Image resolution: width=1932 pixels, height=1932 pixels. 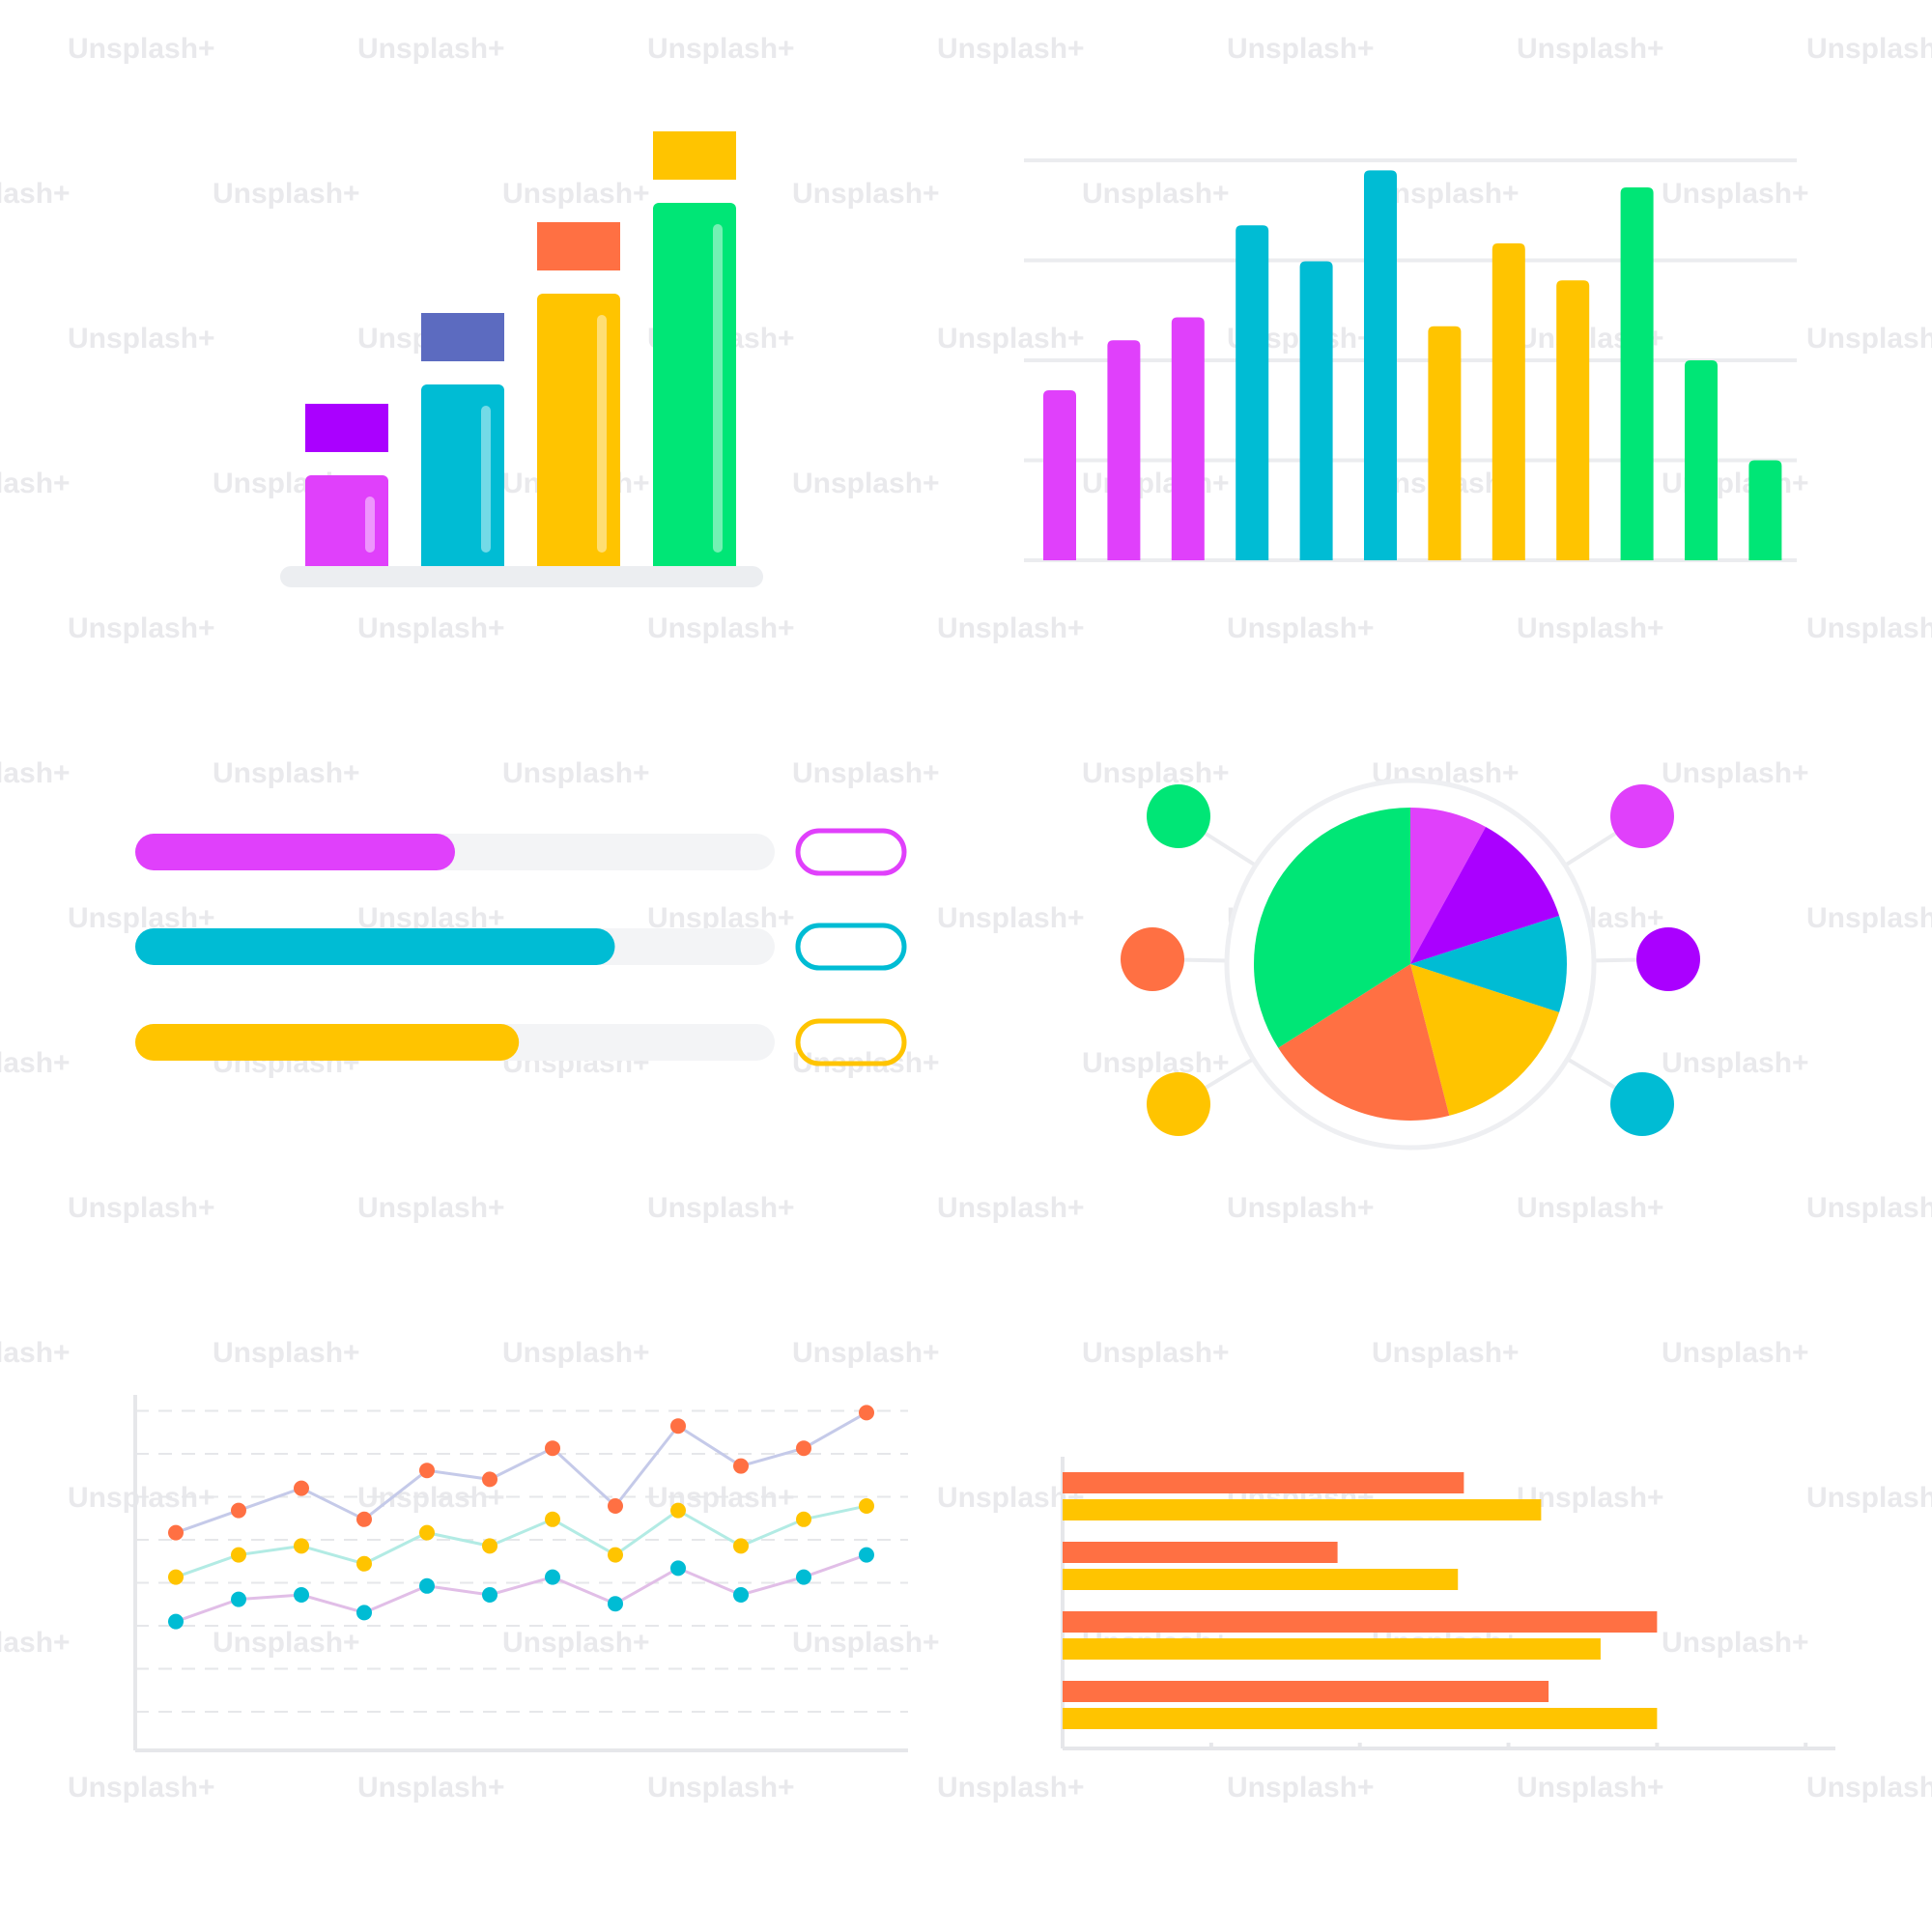 What do you see at coordinates (1410, 360) in the screenshot?
I see `column-bar-chart` at bounding box center [1410, 360].